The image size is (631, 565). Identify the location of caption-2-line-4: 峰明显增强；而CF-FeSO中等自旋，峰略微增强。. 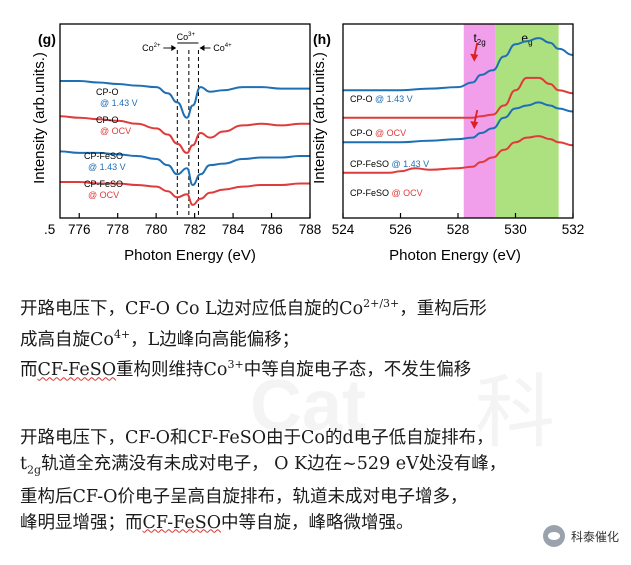
(217, 522).